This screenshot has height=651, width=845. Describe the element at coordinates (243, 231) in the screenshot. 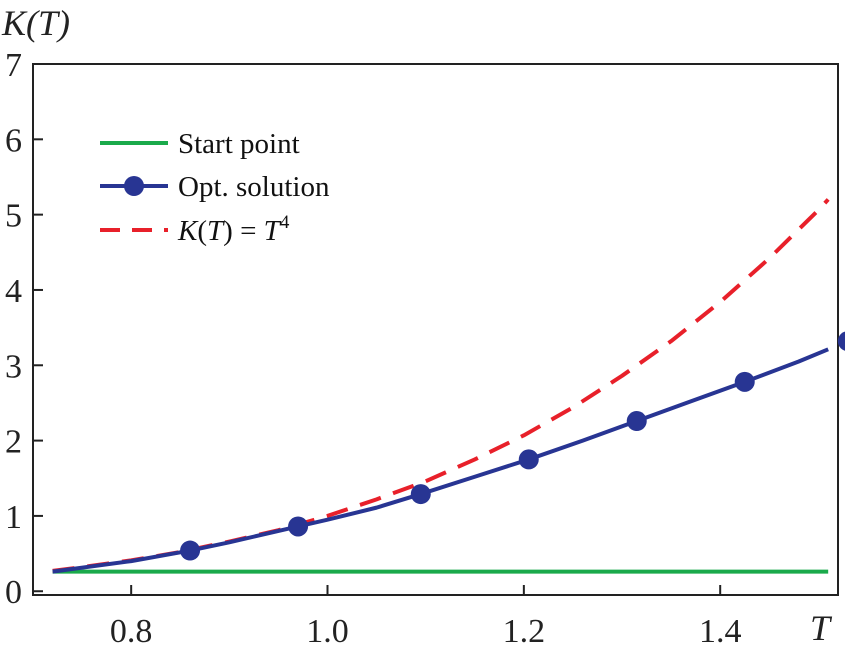

I see `legend-label-part-eq: ) =` at that location.